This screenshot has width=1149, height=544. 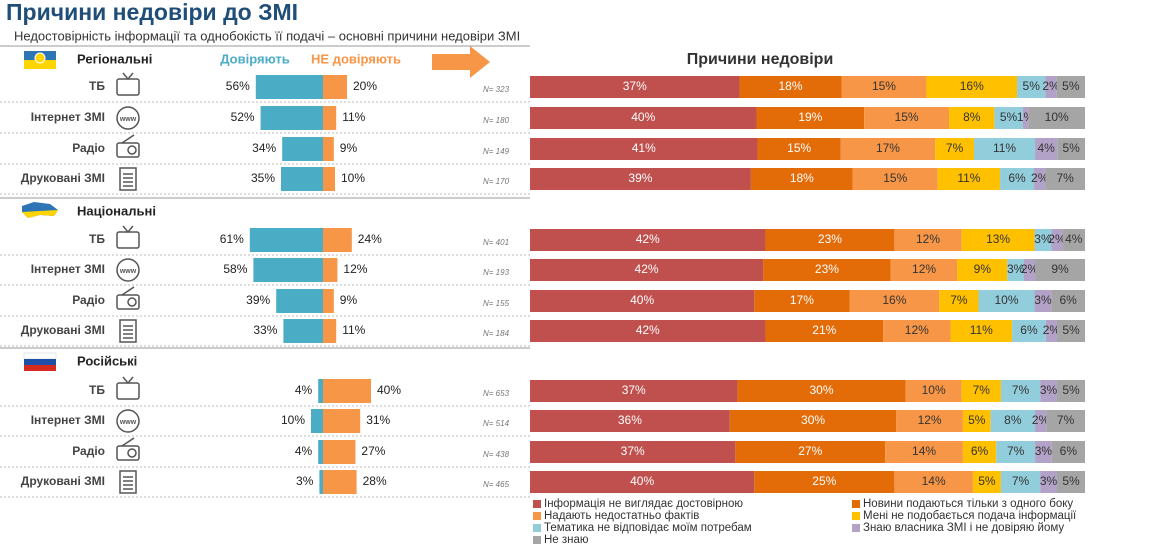 I want to click on reason-label: 25%, so click(x=824, y=481).